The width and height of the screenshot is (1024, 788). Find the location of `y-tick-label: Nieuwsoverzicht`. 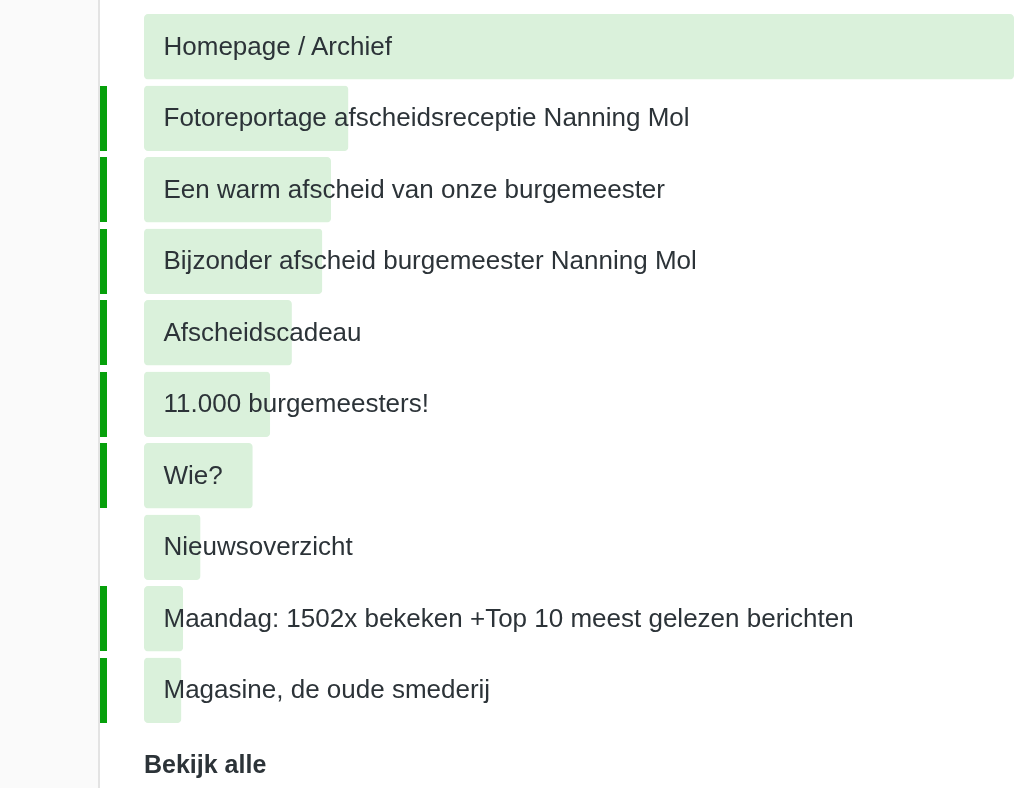

y-tick-label: Nieuwsoverzicht is located at coordinates (258, 546).